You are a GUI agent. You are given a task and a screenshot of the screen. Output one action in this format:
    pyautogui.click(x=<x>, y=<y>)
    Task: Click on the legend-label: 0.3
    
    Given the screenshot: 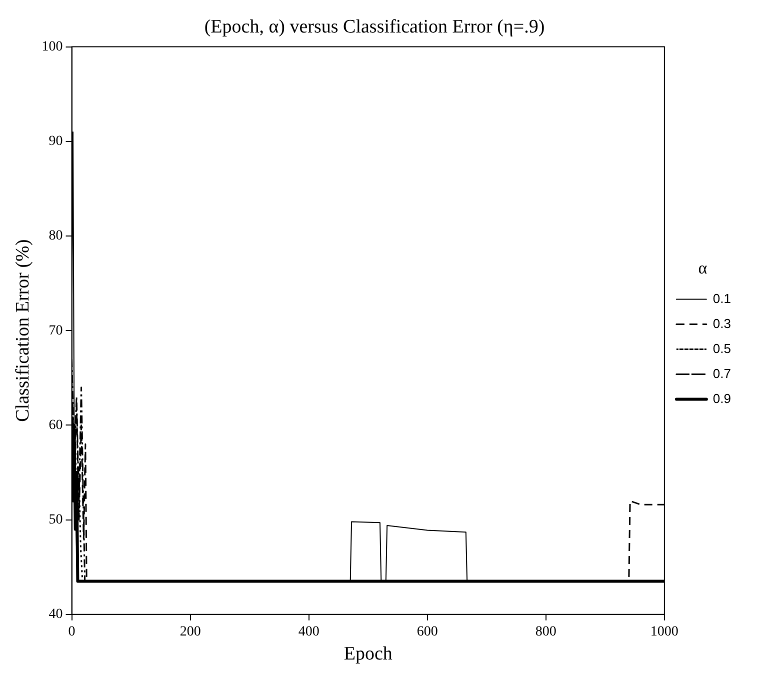 What is the action you would take?
    pyautogui.click(x=722, y=323)
    